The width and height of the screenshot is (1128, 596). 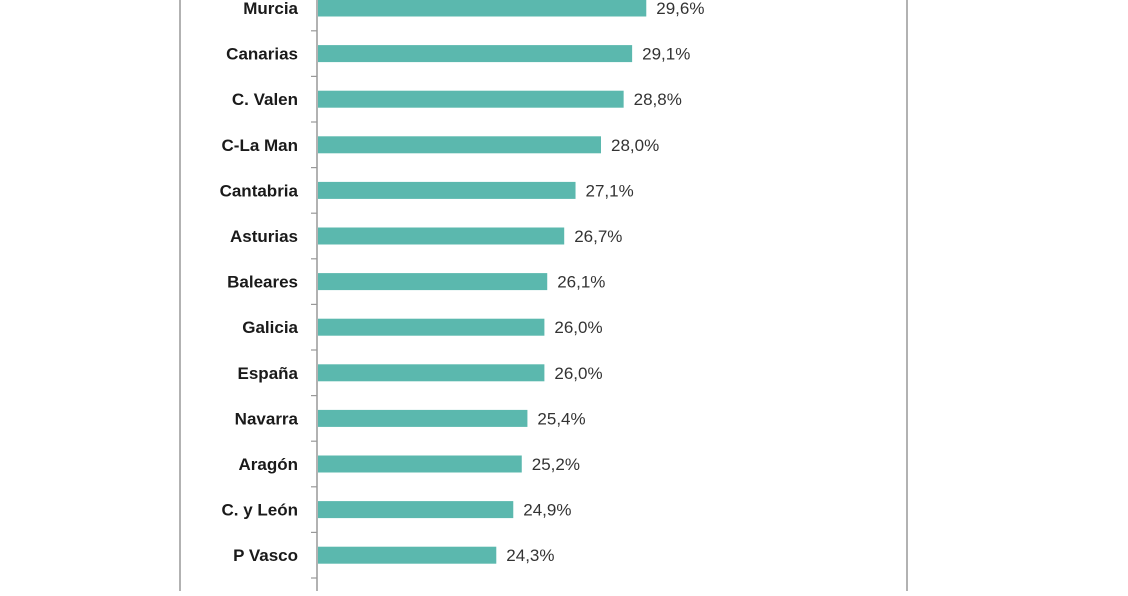 What do you see at coordinates (268, 373) in the screenshot?
I see `category-label: España` at bounding box center [268, 373].